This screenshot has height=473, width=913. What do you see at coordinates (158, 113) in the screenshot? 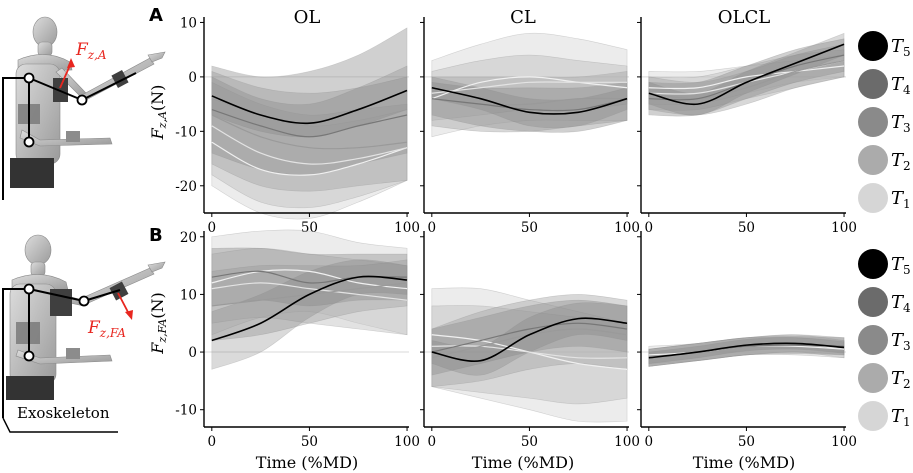
I see `ylabel-row-a: Fz,A(N)` at bounding box center [158, 113].